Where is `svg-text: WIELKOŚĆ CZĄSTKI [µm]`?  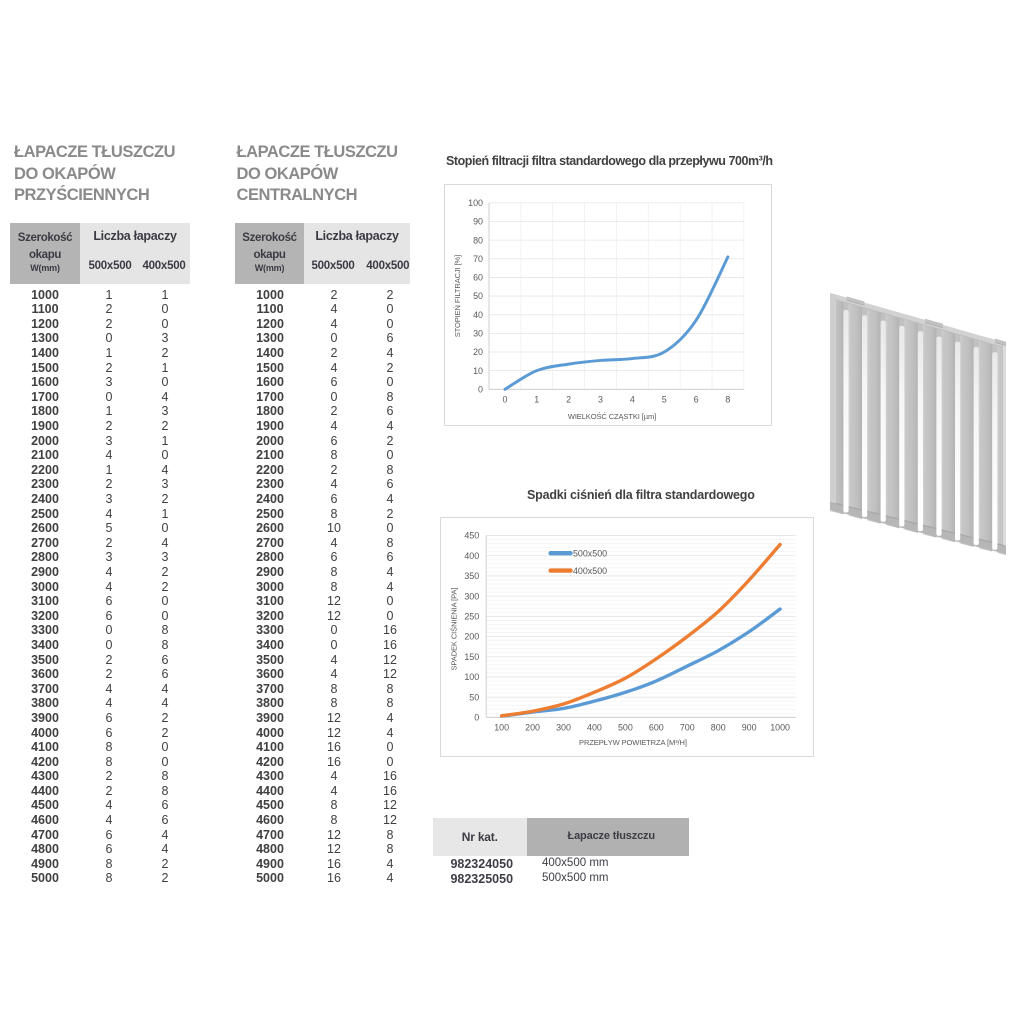 svg-text: WIELKOŚĆ CZĄSTKI [µm] is located at coordinates (612, 416).